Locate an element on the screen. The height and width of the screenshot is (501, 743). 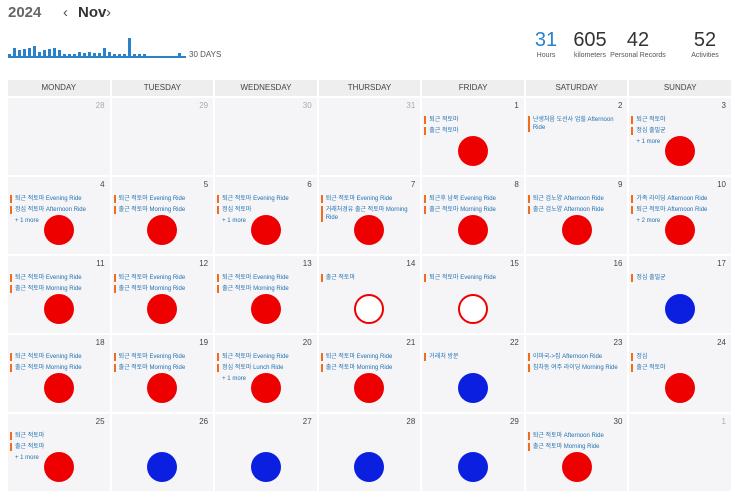
day-number: 9 is located at coordinates (620, 184).